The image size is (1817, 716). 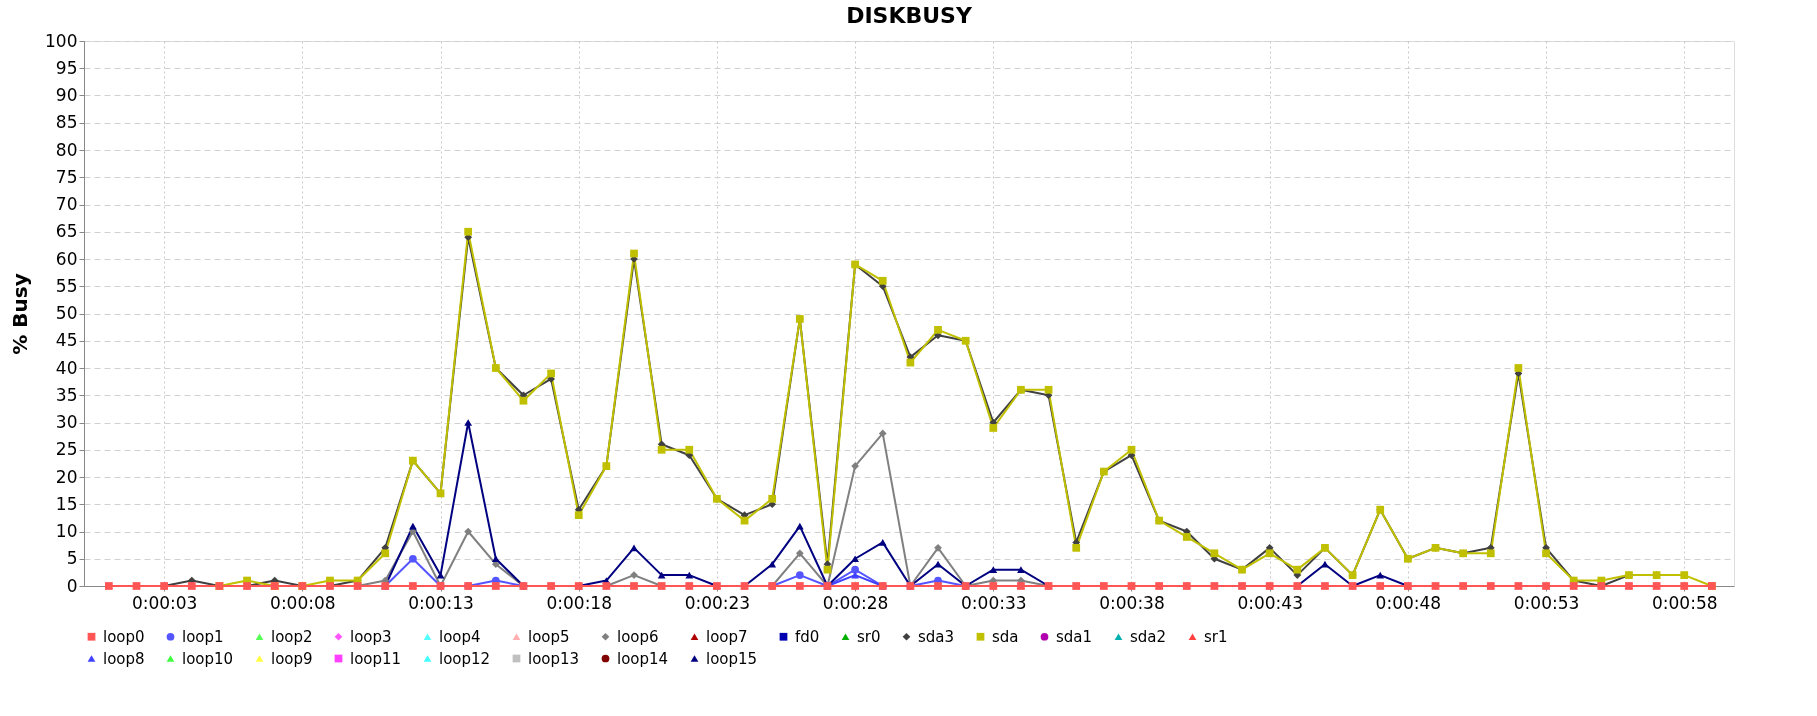 I want to click on x-tick-label: 0:00:38, so click(x=1132, y=602).